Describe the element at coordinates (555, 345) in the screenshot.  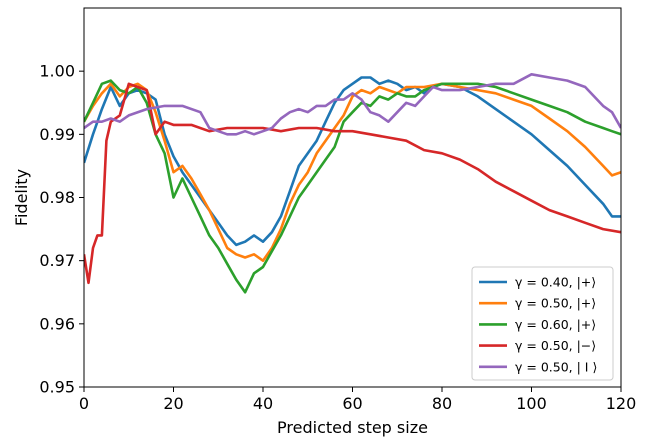
I see `legend-label: γ = 0.50, |−⟩` at that location.